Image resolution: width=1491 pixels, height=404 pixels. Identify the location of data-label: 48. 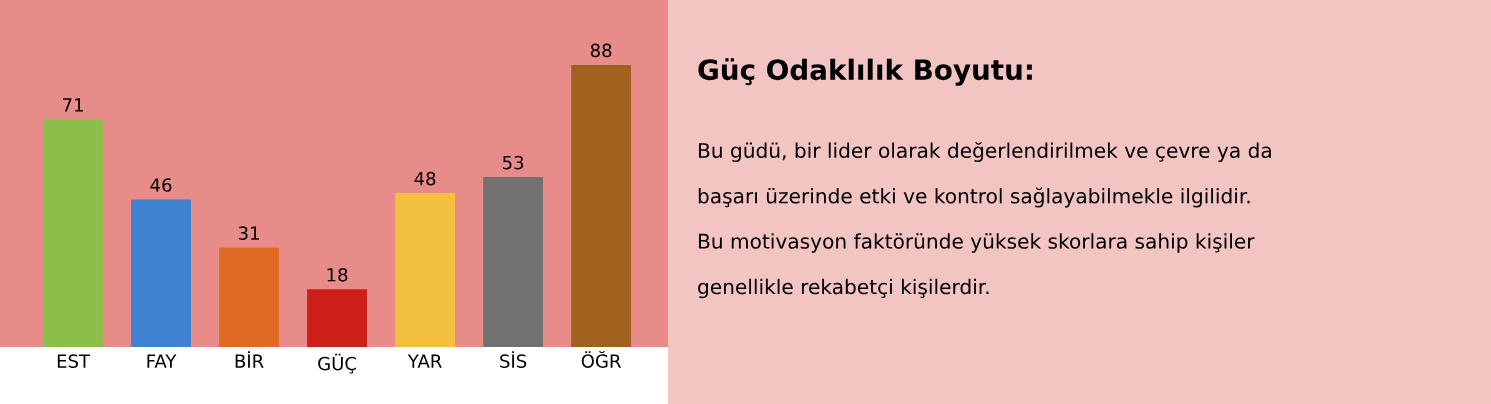
(425, 178).